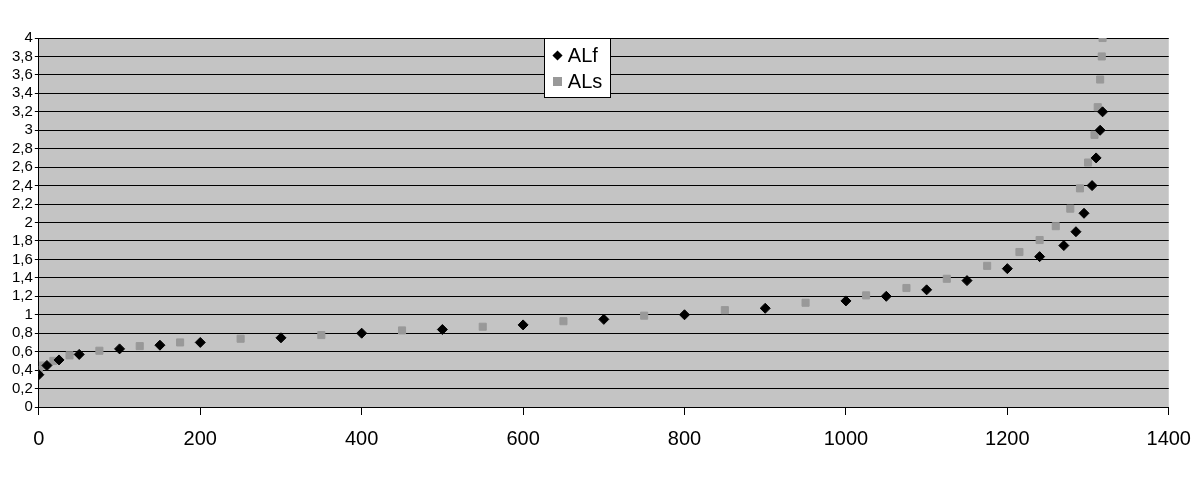 This screenshot has height=503, width=1203. I want to click on y-tick-label: 3,6, so click(22, 74).